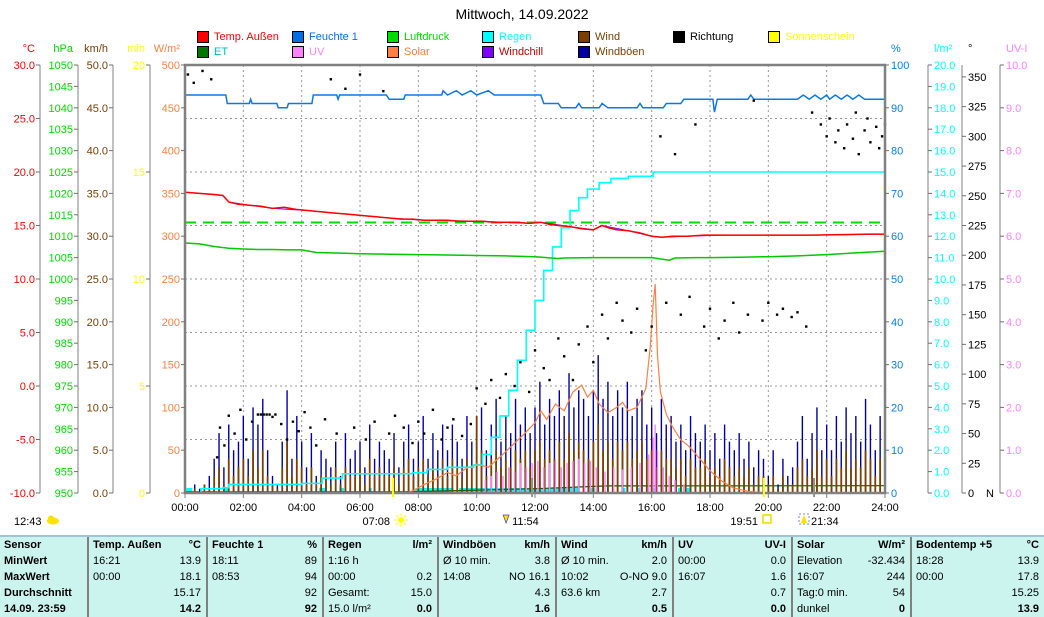 The image size is (1044, 617). What do you see at coordinates (977, 227) in the screenshot?
I see `axis-tick-label: 225` at bounding box center [977, 227].